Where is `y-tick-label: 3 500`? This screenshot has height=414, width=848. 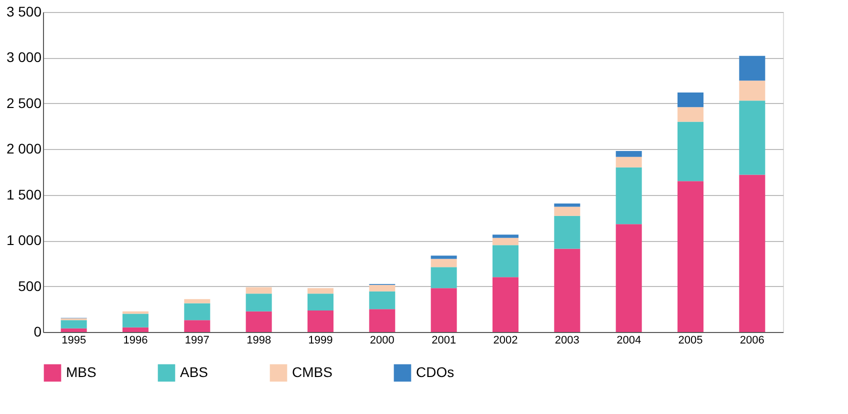 y-tick-label: 3 500 is located at coordinates (24, 12).